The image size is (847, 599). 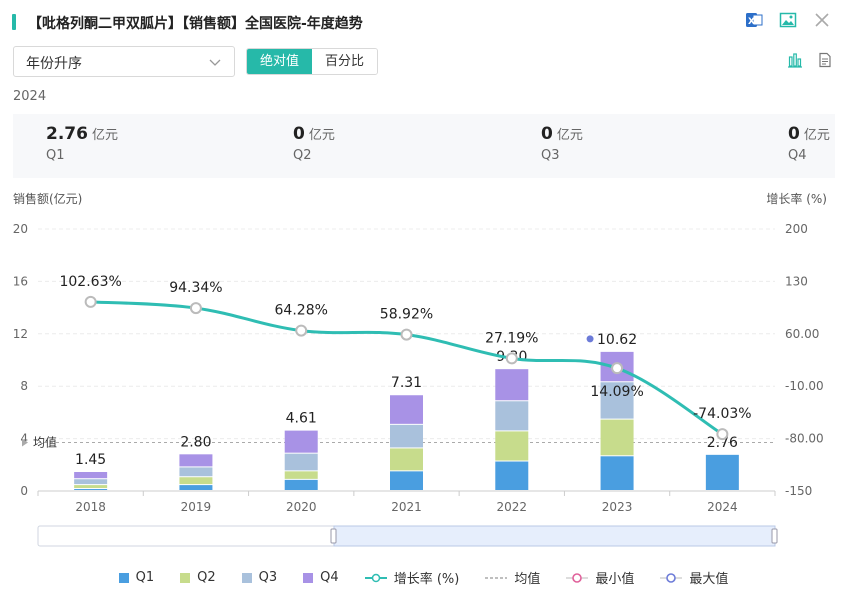 I want to click on zoom-selected-range, so click(x=554, y=536).